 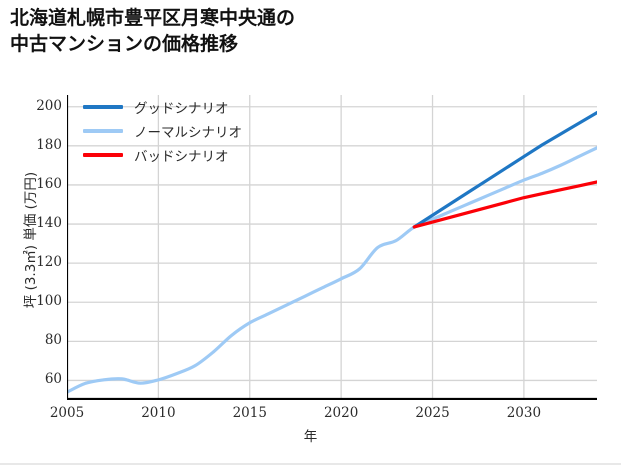 I want to click on y-tick-label: 80, so click(x=53, y=340).